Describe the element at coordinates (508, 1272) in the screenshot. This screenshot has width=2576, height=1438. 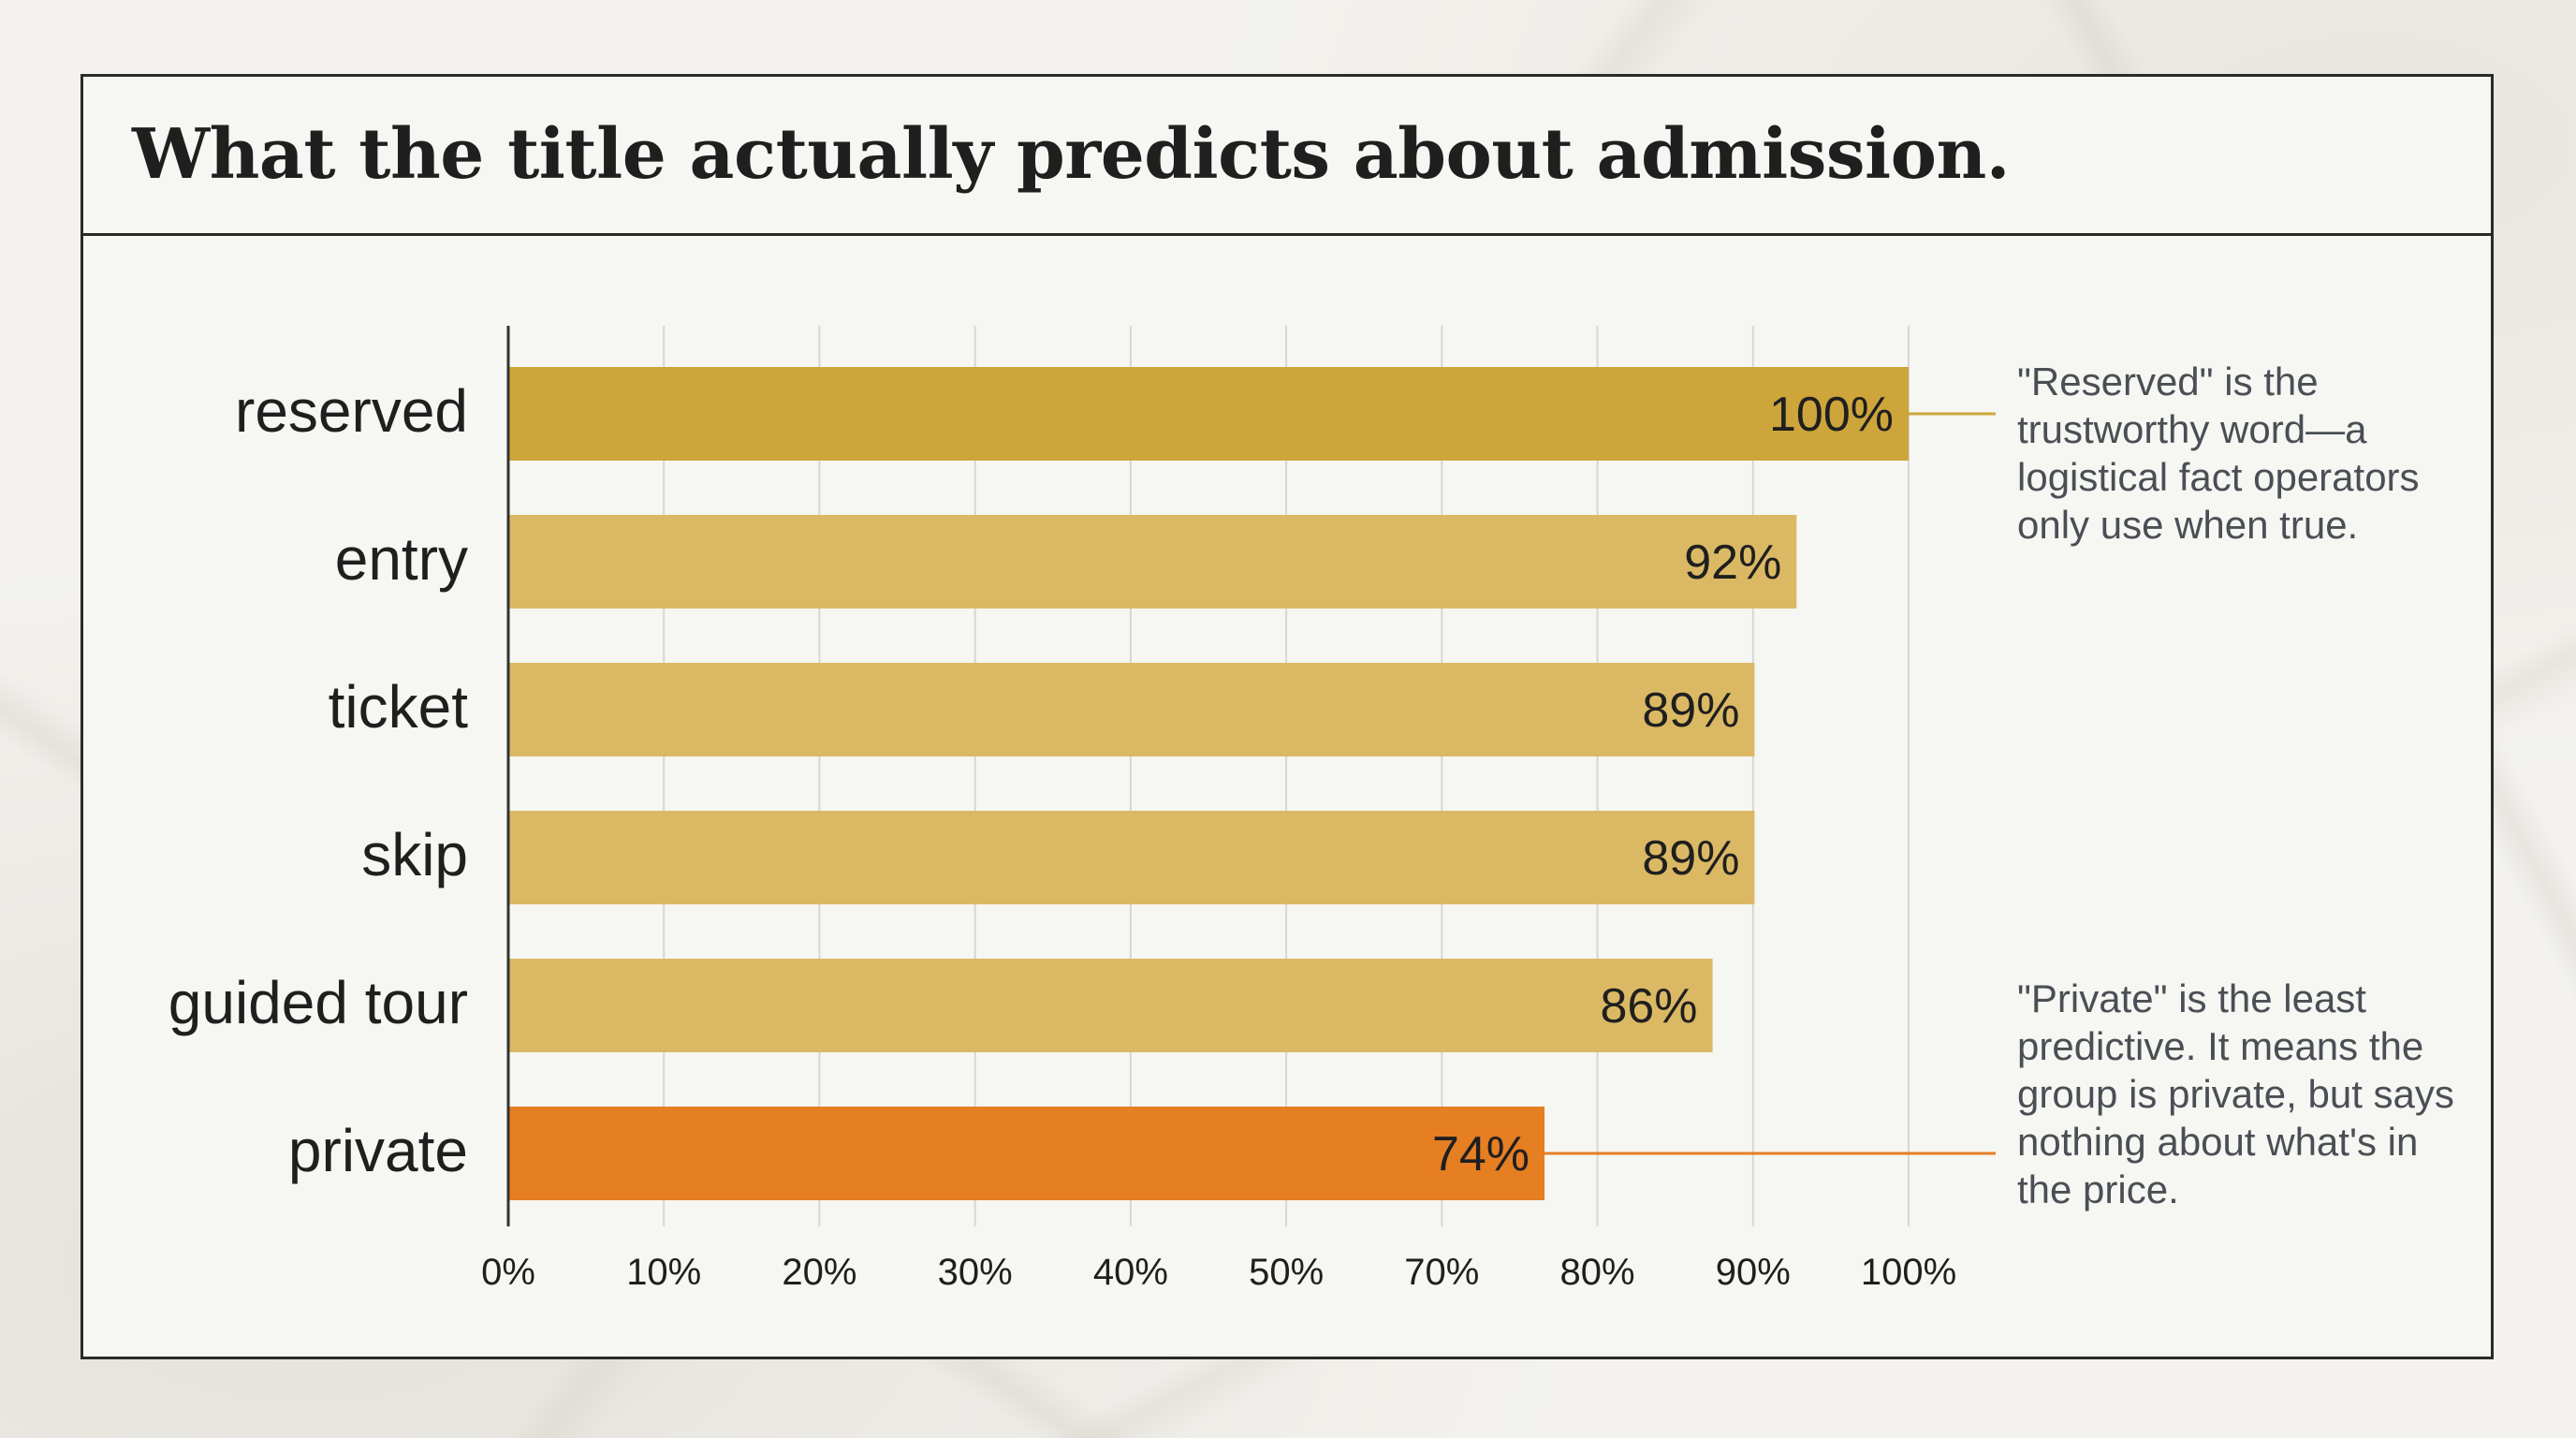
I see `x-tick-label: 0%` at that location.